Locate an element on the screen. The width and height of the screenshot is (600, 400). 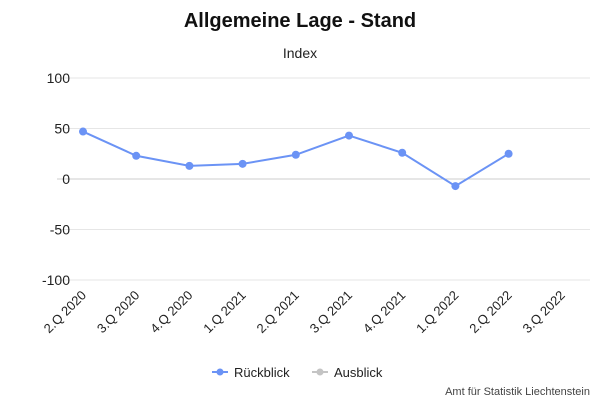
series-line is located at coordinates (296, 159).